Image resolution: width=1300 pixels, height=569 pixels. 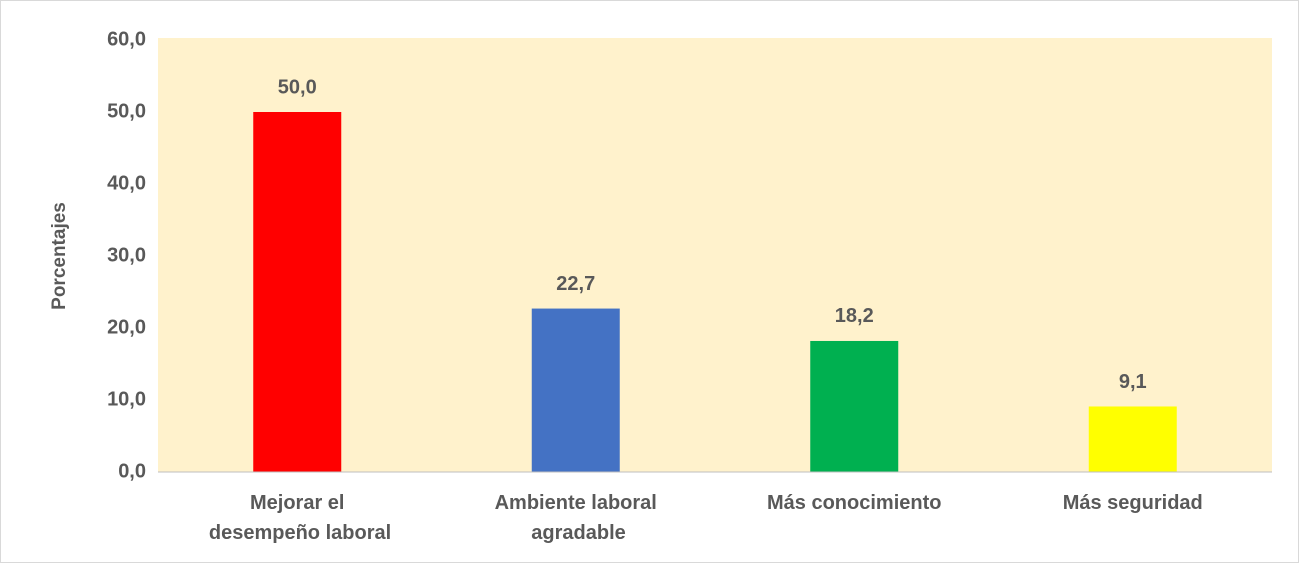 What do you see at coordinates (854, 316) in the screenshot?
I see `data-label: 18,2` at bounding box center [854, 316].